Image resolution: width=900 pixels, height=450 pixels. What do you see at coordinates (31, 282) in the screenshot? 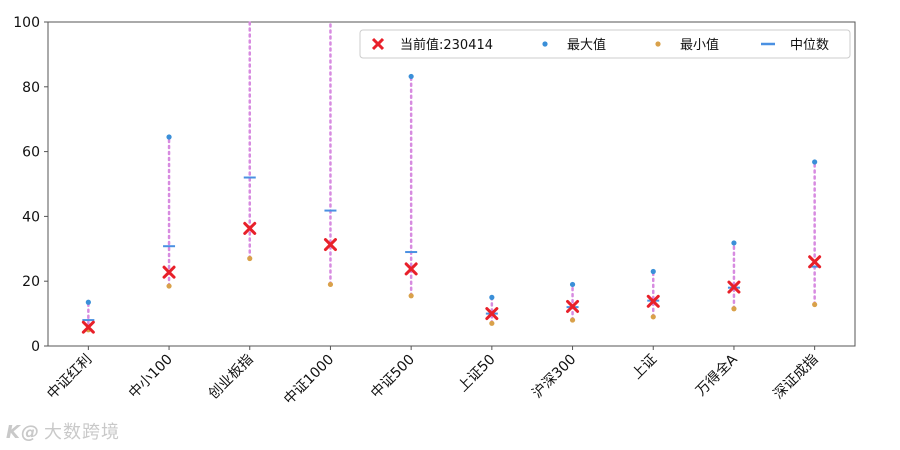
I see `y-tick-label: 20` at bounding box center [31, 282].